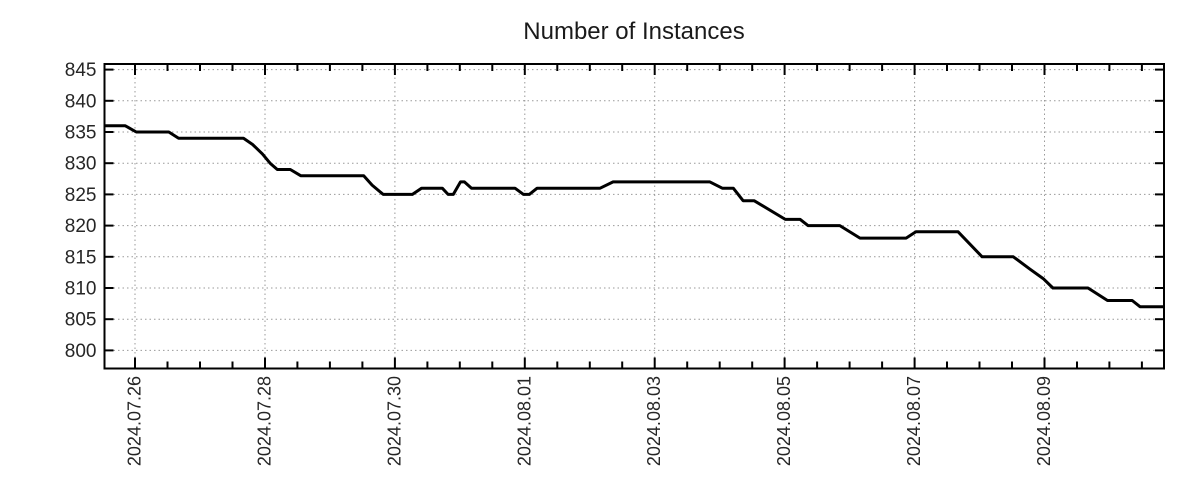 The image size is (1200, 500). Describe the element at coordinates (265, 421) in the screenshot. I see `x-tick-label: 2024.07.28` at that location.